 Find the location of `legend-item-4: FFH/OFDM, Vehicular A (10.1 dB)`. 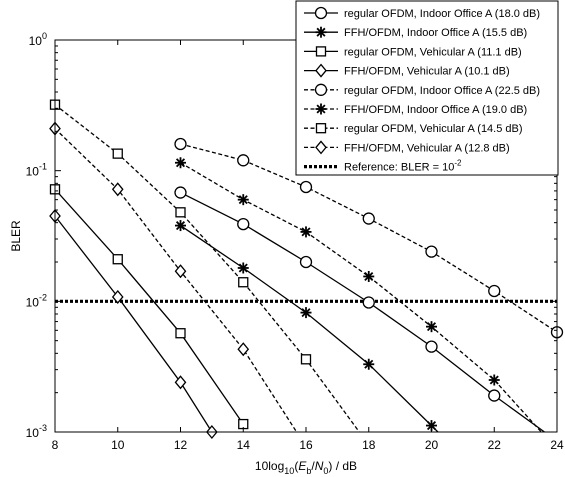

legend-item-4: FFH/OFDM, Vehicular A (10.1 dB) is located at coordinates (407, 70).